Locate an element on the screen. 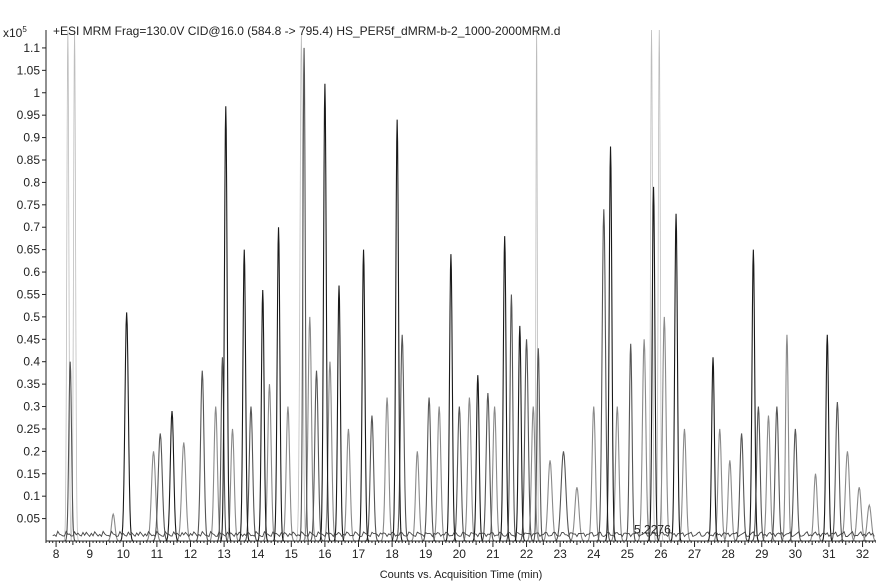  y-tick-label: 0.8 is located at coordinates (31, 182).